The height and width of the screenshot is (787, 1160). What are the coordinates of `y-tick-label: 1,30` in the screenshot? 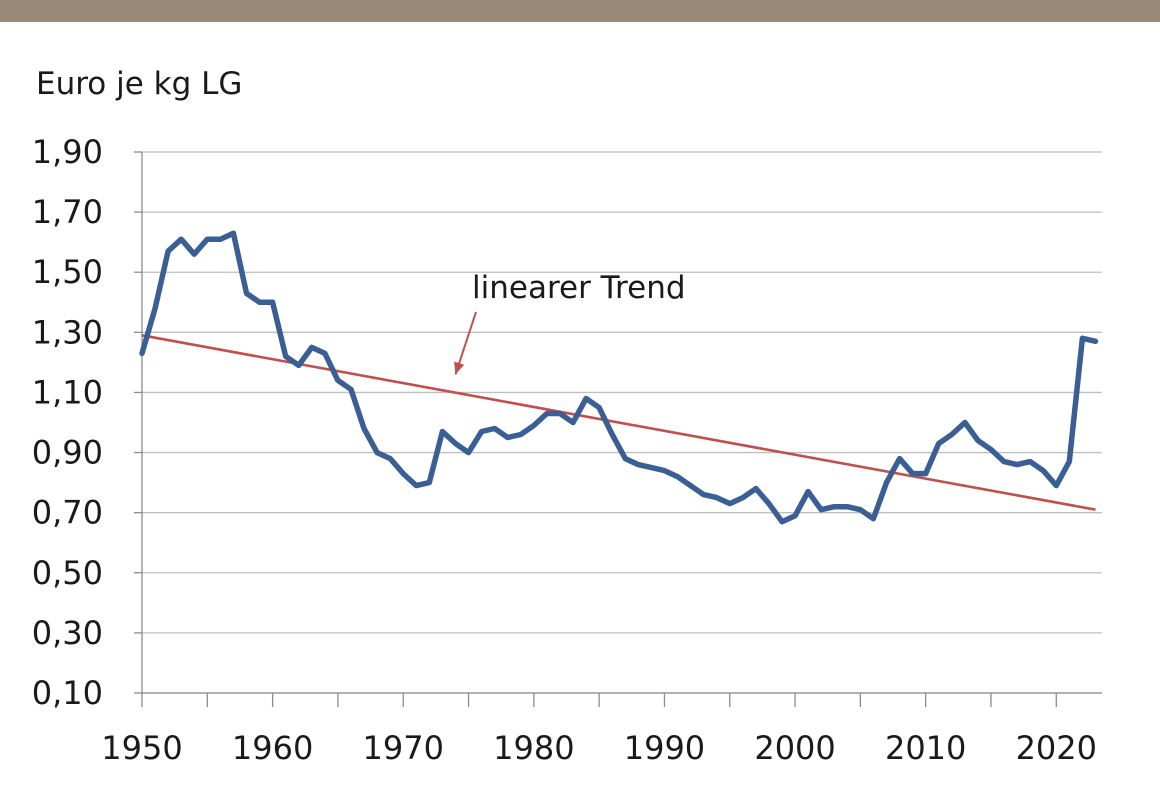 It's located at (67, 332).